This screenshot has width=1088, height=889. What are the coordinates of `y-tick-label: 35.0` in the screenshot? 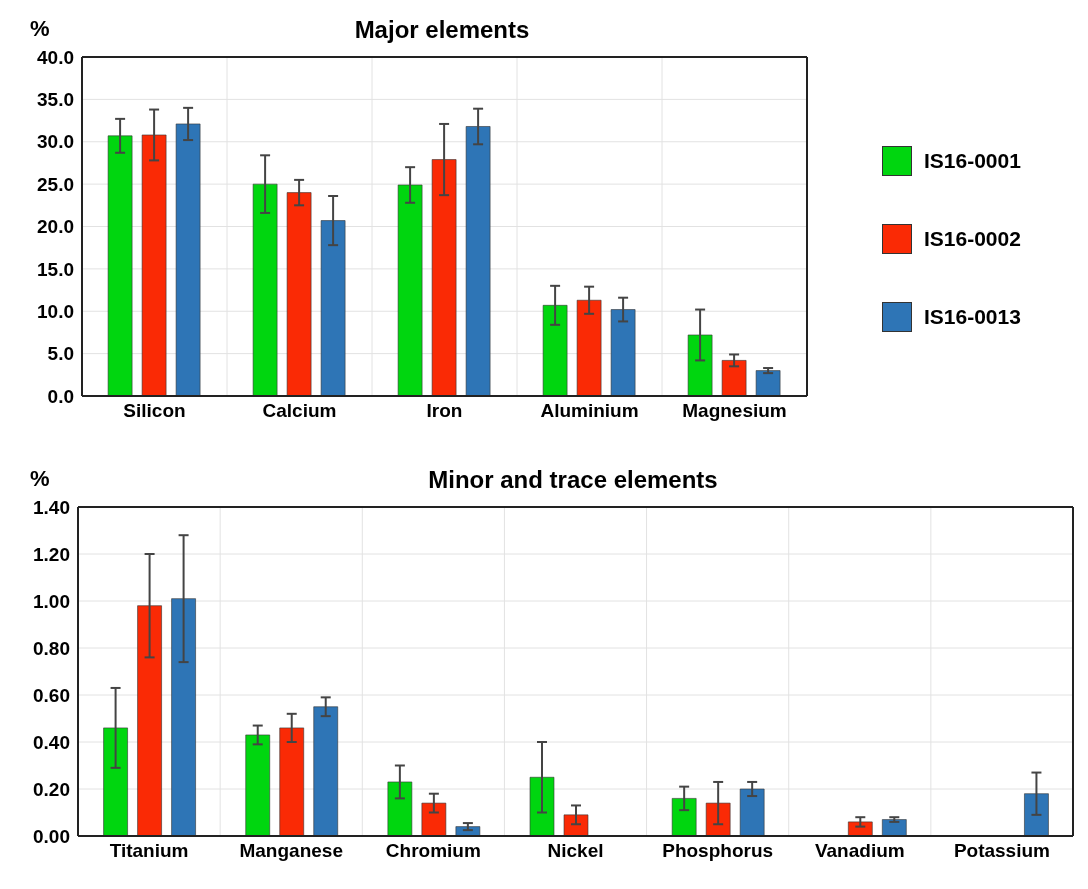 It's located at (55, 100).